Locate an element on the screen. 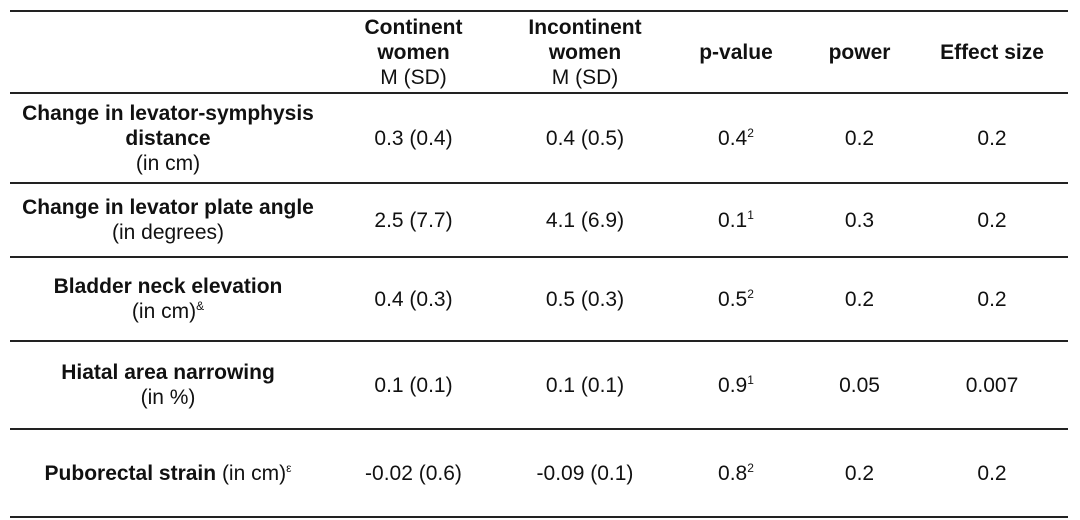 This screenshot has width=1080, height=520. cell-p-value: 0.11 is located at coordinates (736, 220).